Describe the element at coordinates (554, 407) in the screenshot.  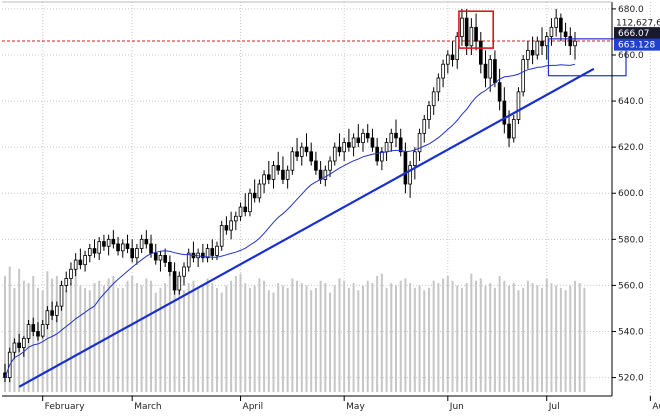
I see `month-label: Jul` at that location.